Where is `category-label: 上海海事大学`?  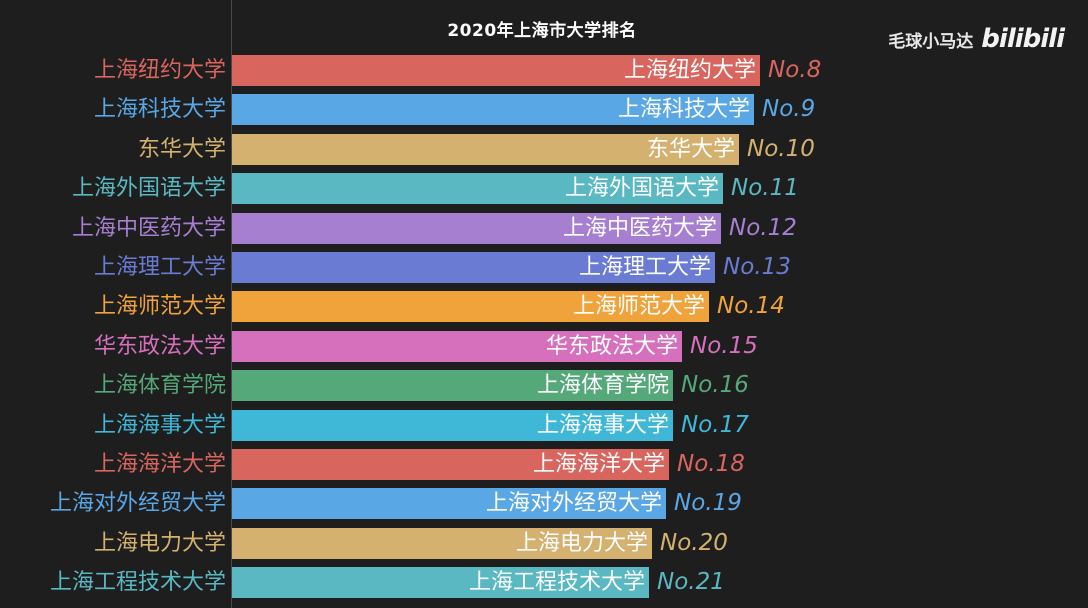
category-label: 上海海事大学 is located at coordinates (159, 425).